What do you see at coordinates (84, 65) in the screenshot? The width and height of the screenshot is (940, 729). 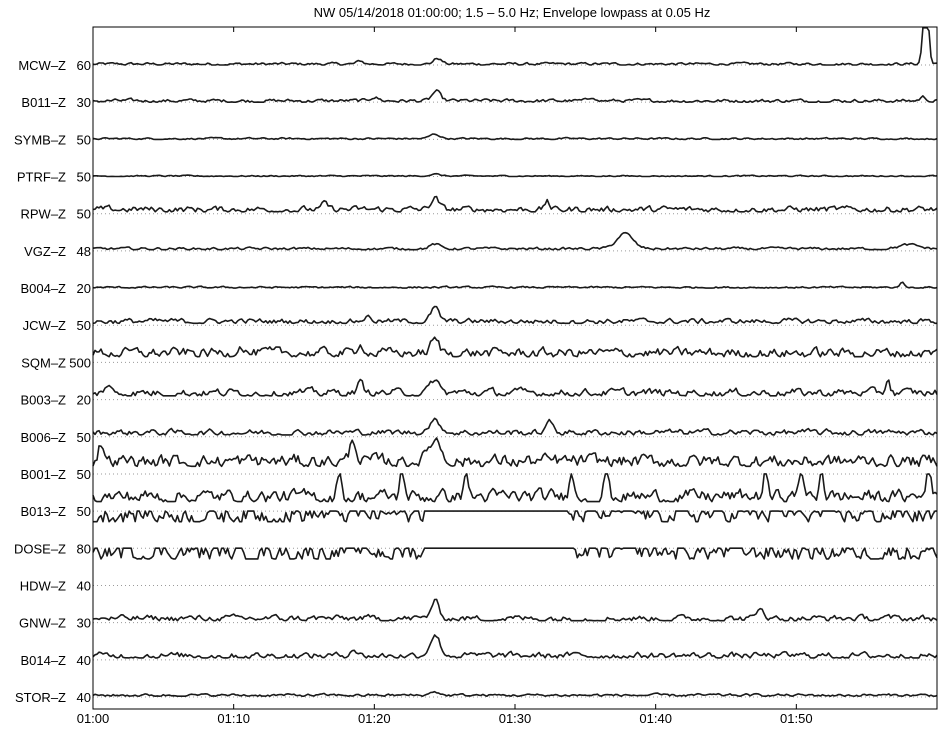 I see `scale-label: 60` at bounding box center [84, 65].